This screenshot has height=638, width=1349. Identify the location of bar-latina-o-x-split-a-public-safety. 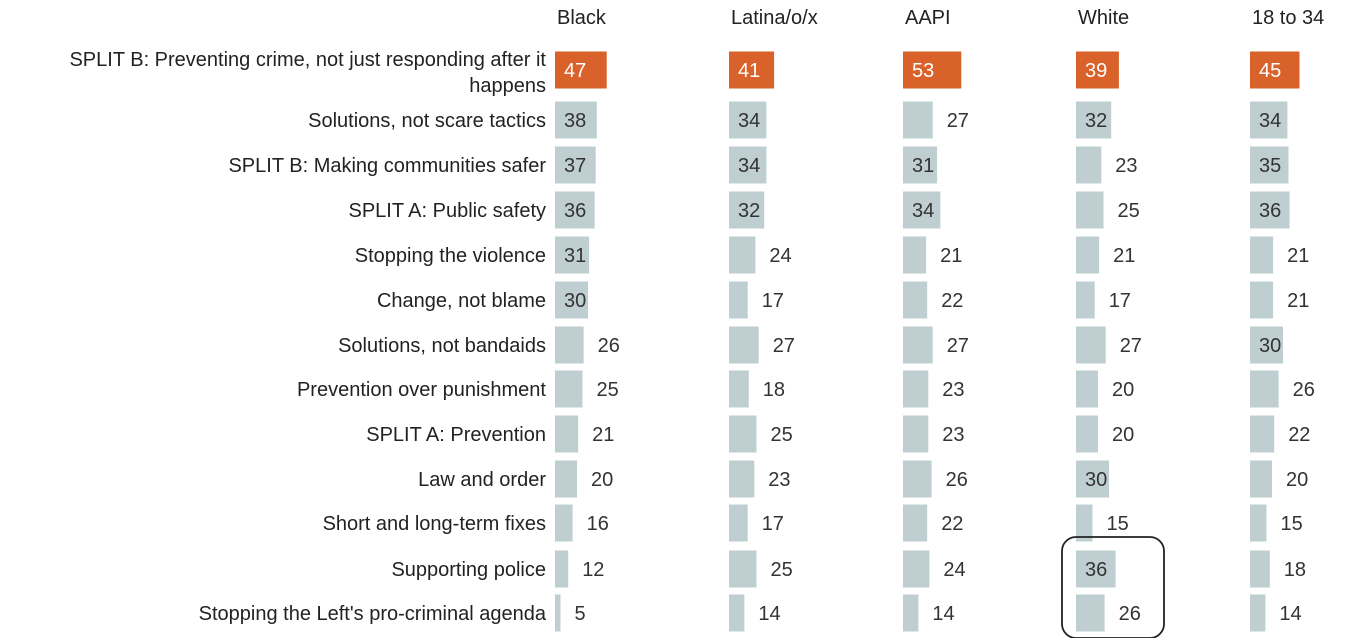
(747, 210).